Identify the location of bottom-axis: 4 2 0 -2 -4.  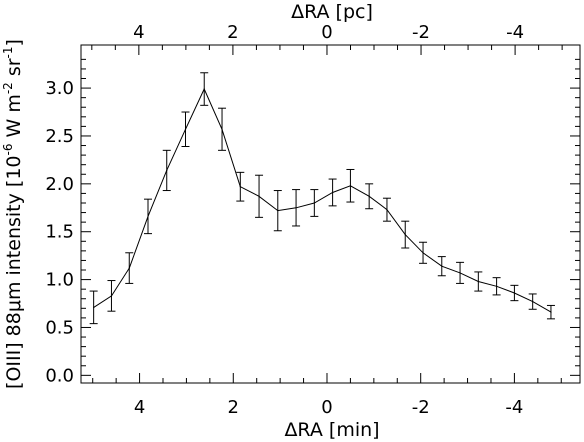
(327, 395).